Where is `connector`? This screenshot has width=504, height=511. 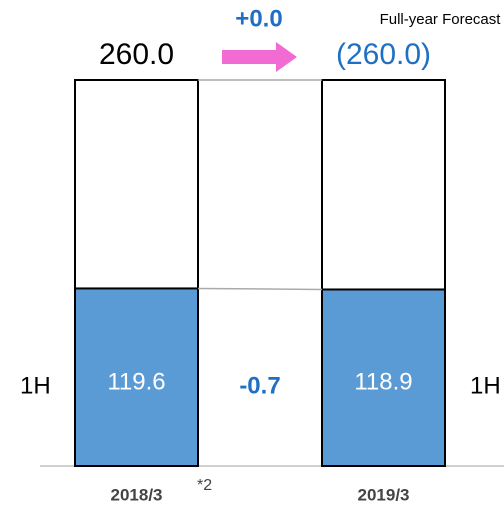 connector is located at coordinates (260, 289).